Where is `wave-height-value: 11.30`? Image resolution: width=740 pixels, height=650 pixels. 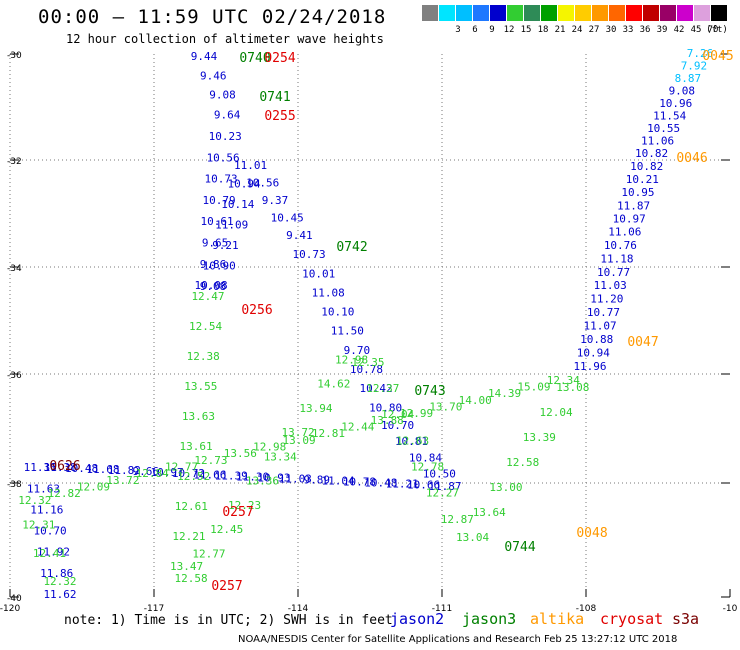
wave-height-value: 11.30 is located at coordinates (252, 476).